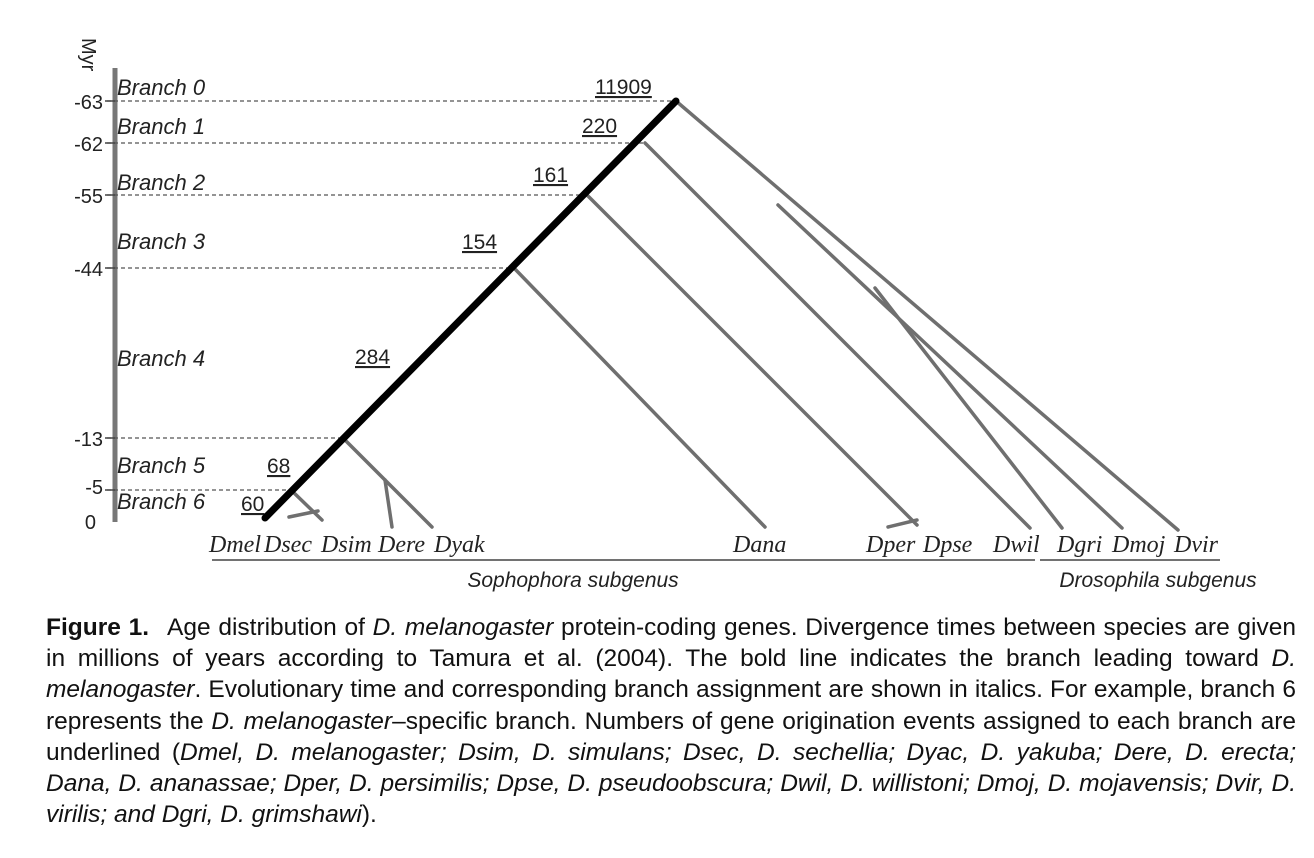 This screenshot has height=858, width=1314. Describe the element at coordinates (234, 545) in the screenshot. I see `species-label: Dmel` at that location.